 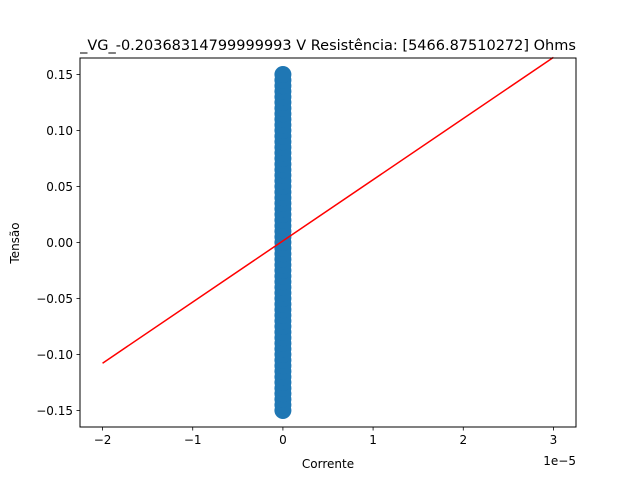 I want to click on y-axis-label: Tensão, so click(x=15, y=243).